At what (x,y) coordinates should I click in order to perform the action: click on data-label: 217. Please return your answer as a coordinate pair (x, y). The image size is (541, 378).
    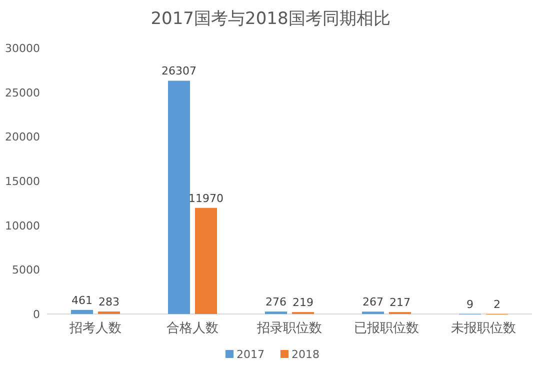
    Looking at the image, I should click on (400, 303).